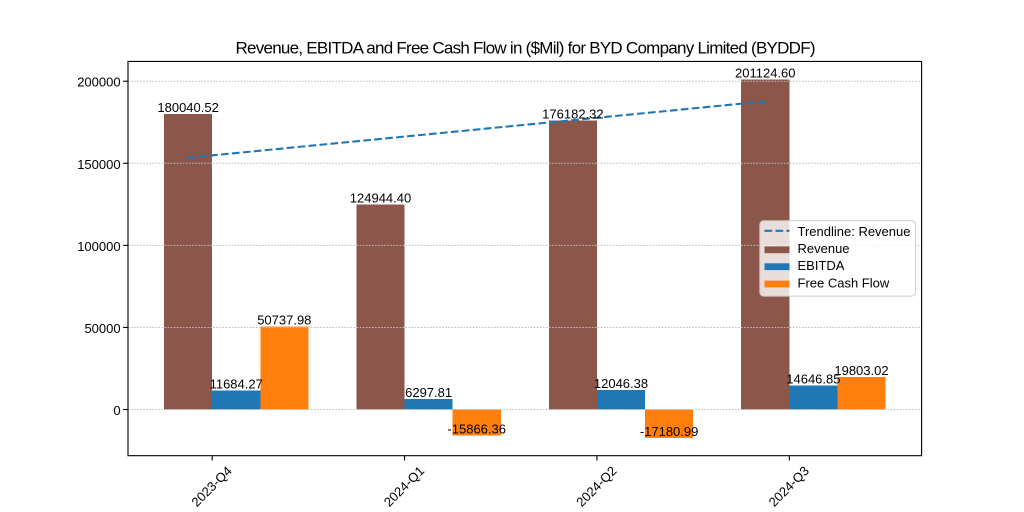  What do you see at coordinates (765, 72) in the screenshot?
I see `svg-text: 201124.60` at bounding box center [765, 72].